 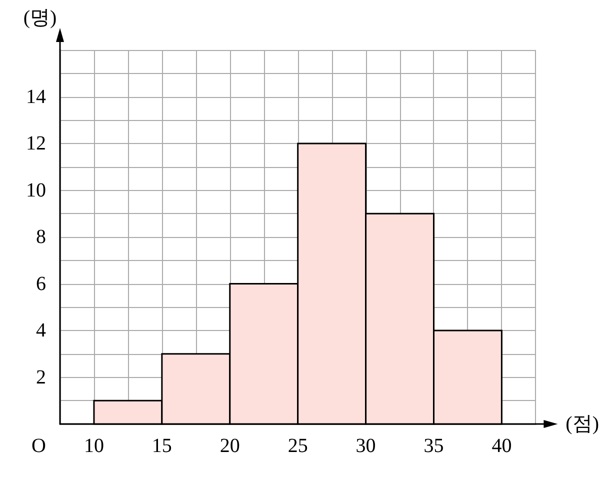 What do you see at coordinates (41, 331) in the screenshot?
I see `y-tick-label: 4` at bounding box center [41, 331].